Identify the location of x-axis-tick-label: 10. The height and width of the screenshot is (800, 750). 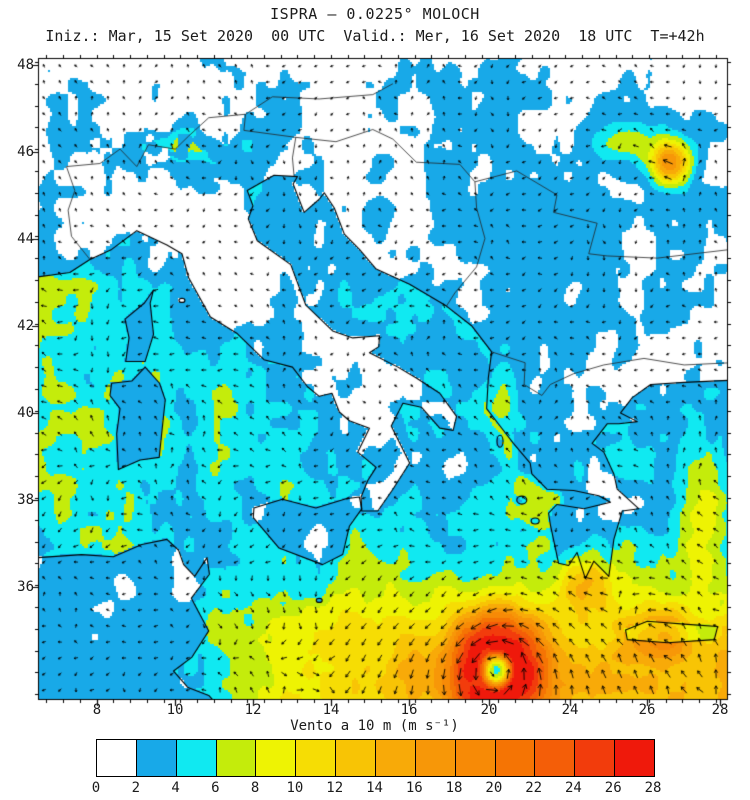
(175, 710).